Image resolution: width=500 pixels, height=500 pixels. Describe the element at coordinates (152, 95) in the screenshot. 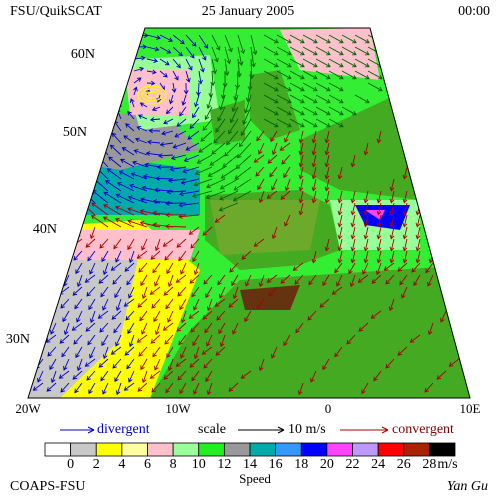

I see `vortex-ring` at that location.